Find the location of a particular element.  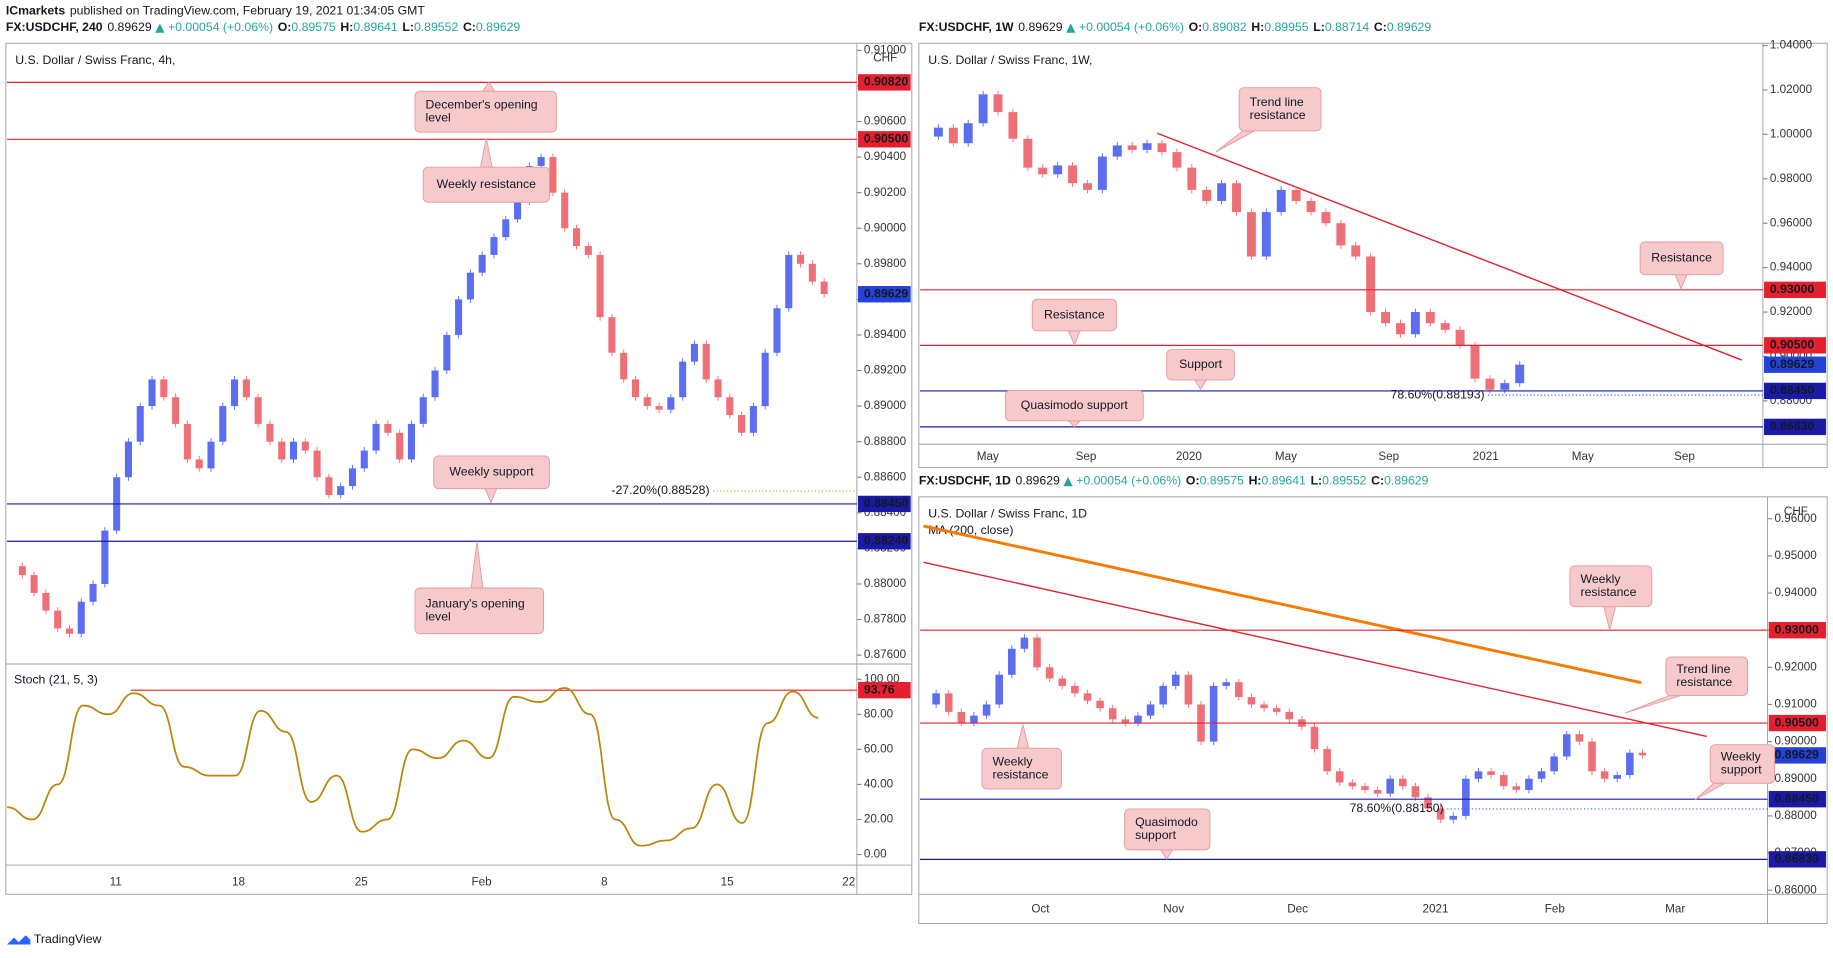

ohlc-value: 0.89629 is located at coordinates (1409, 27).